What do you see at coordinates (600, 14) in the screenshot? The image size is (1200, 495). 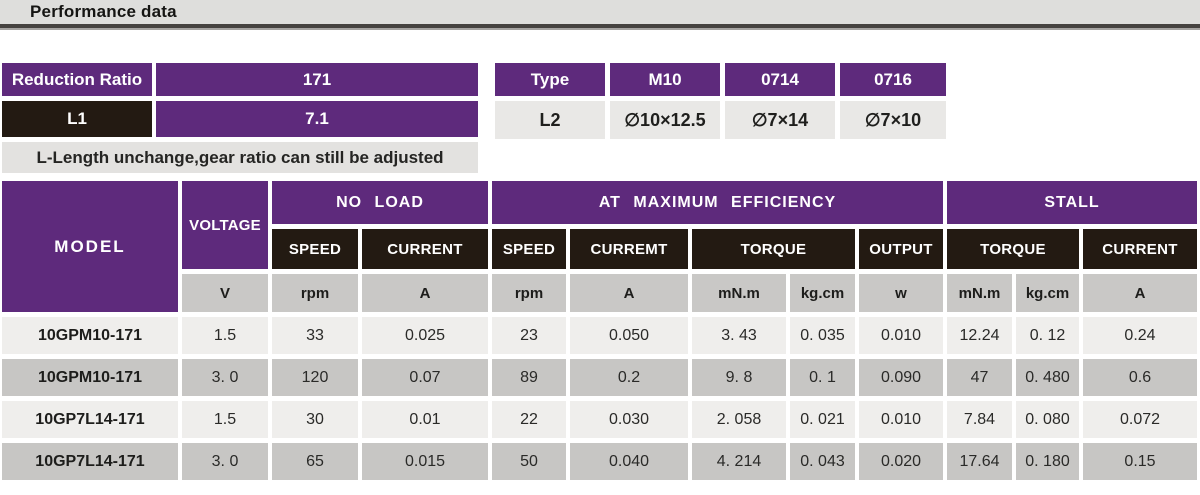 I see `page-header: Performance data` at bounding box center [600, 14].